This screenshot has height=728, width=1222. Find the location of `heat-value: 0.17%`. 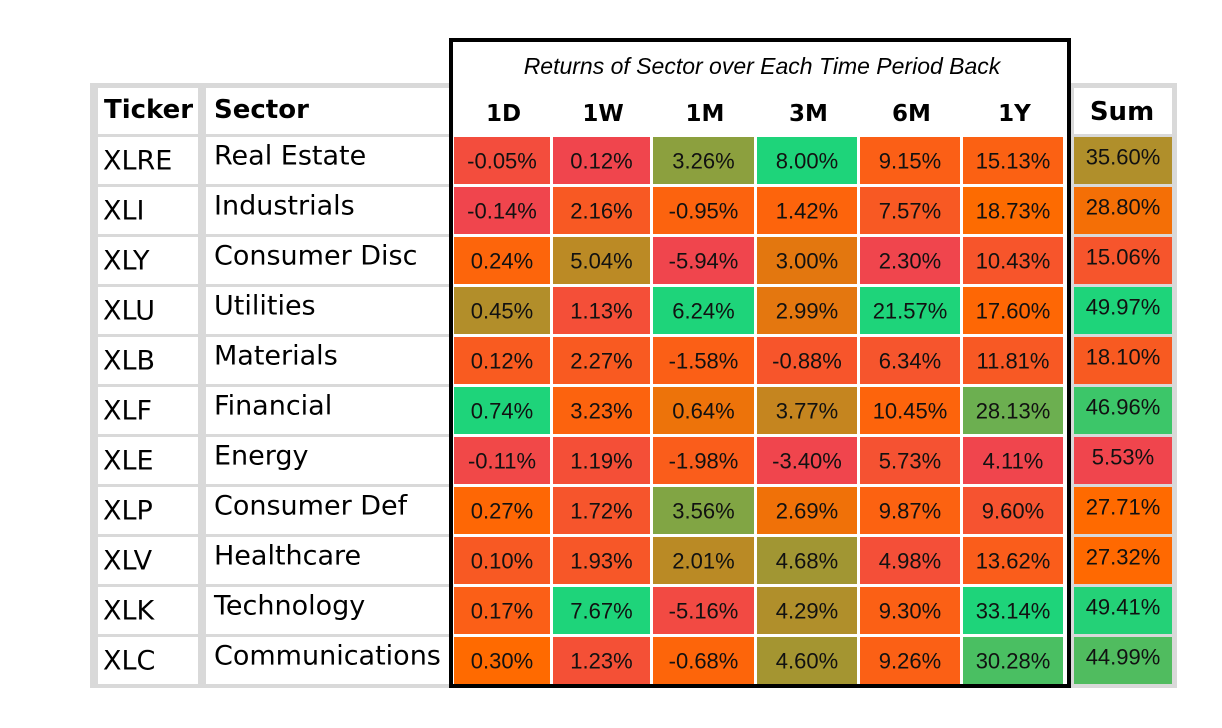

heat-value: 0.17% is located at coordinates (502, 611).